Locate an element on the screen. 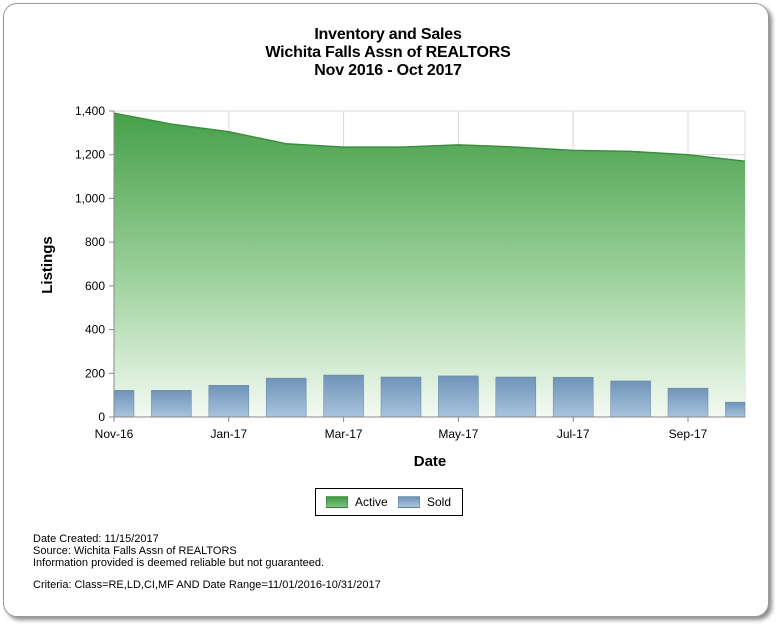 The height and width of the screenshot is (625, 780). y-tick-label: 1,000 is located at coordinates (90, 198).